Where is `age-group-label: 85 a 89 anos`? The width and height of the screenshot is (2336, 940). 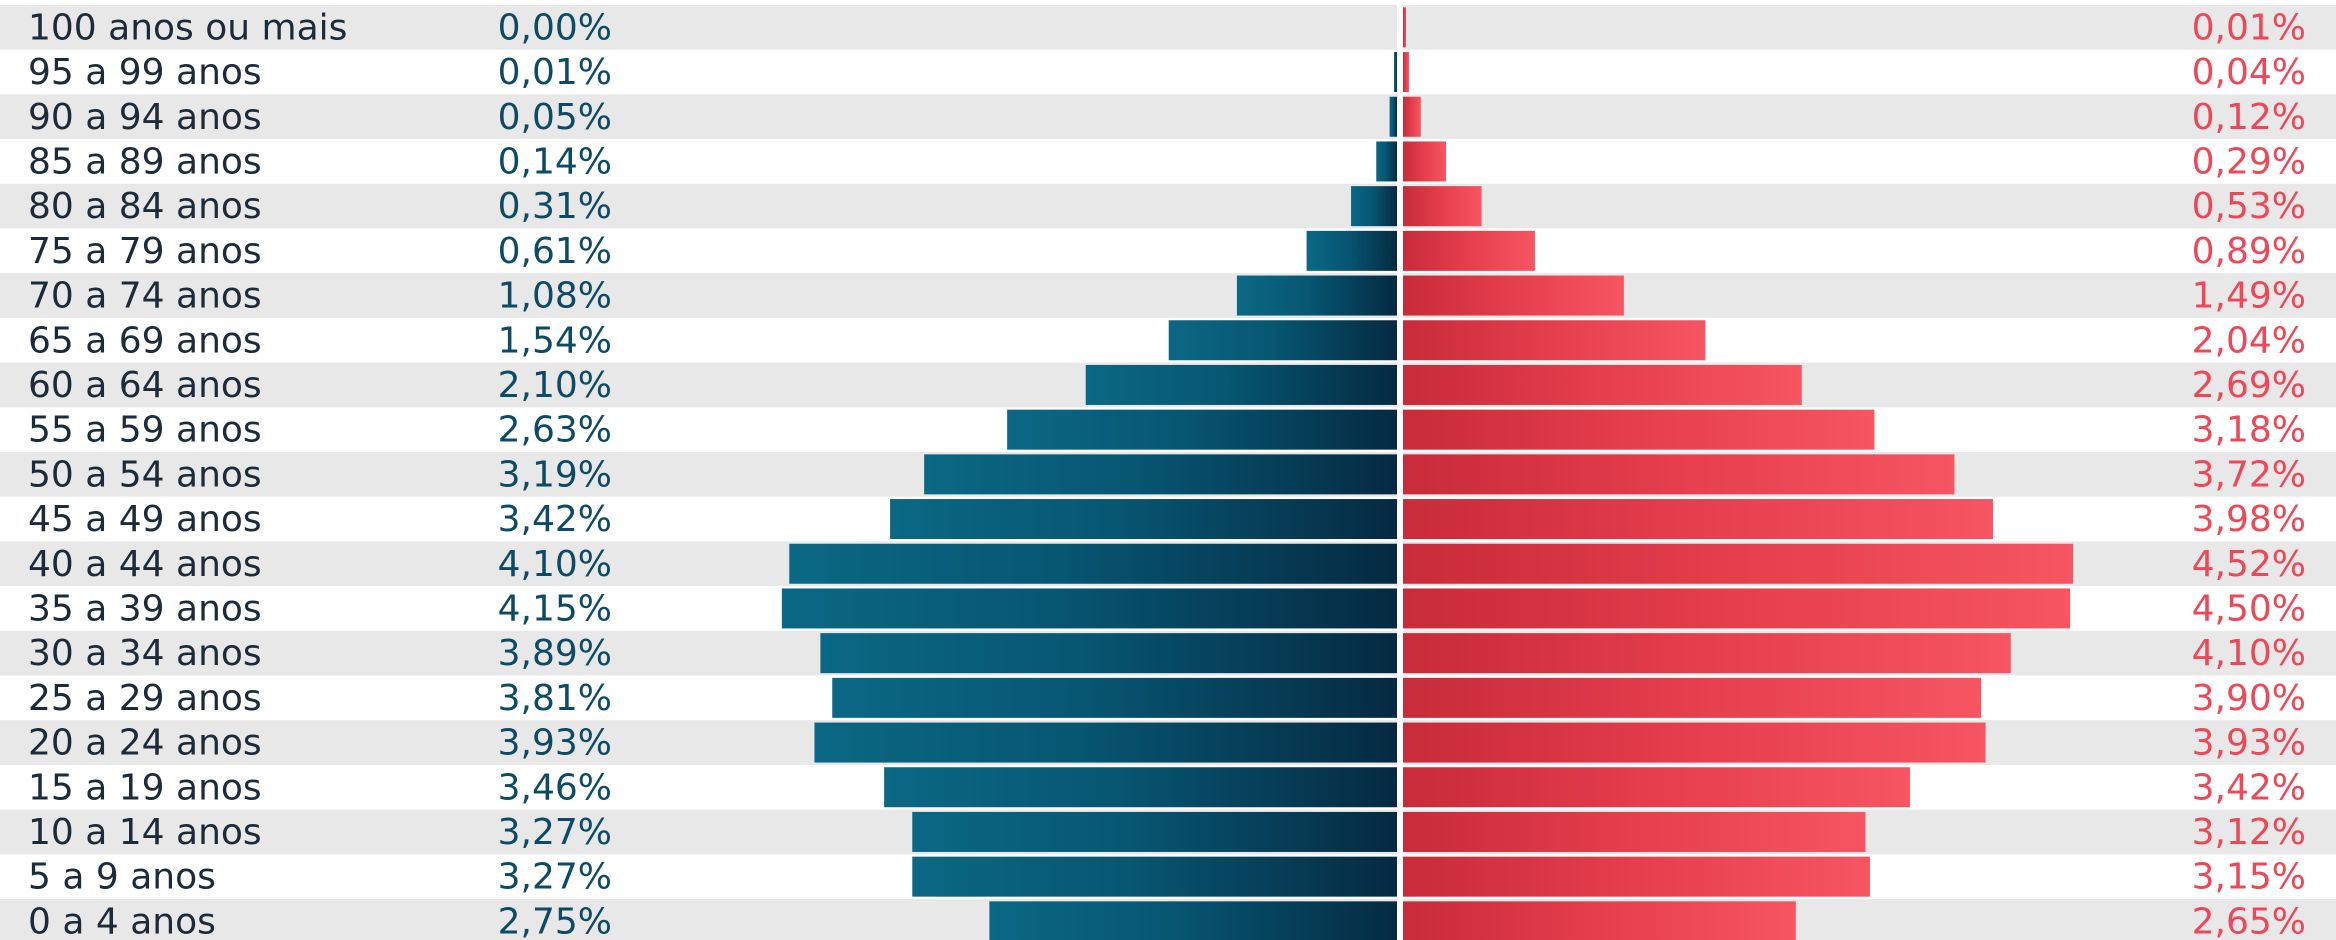
age-group-label: 85 a 89 anos is located at coordinates (145, 161).